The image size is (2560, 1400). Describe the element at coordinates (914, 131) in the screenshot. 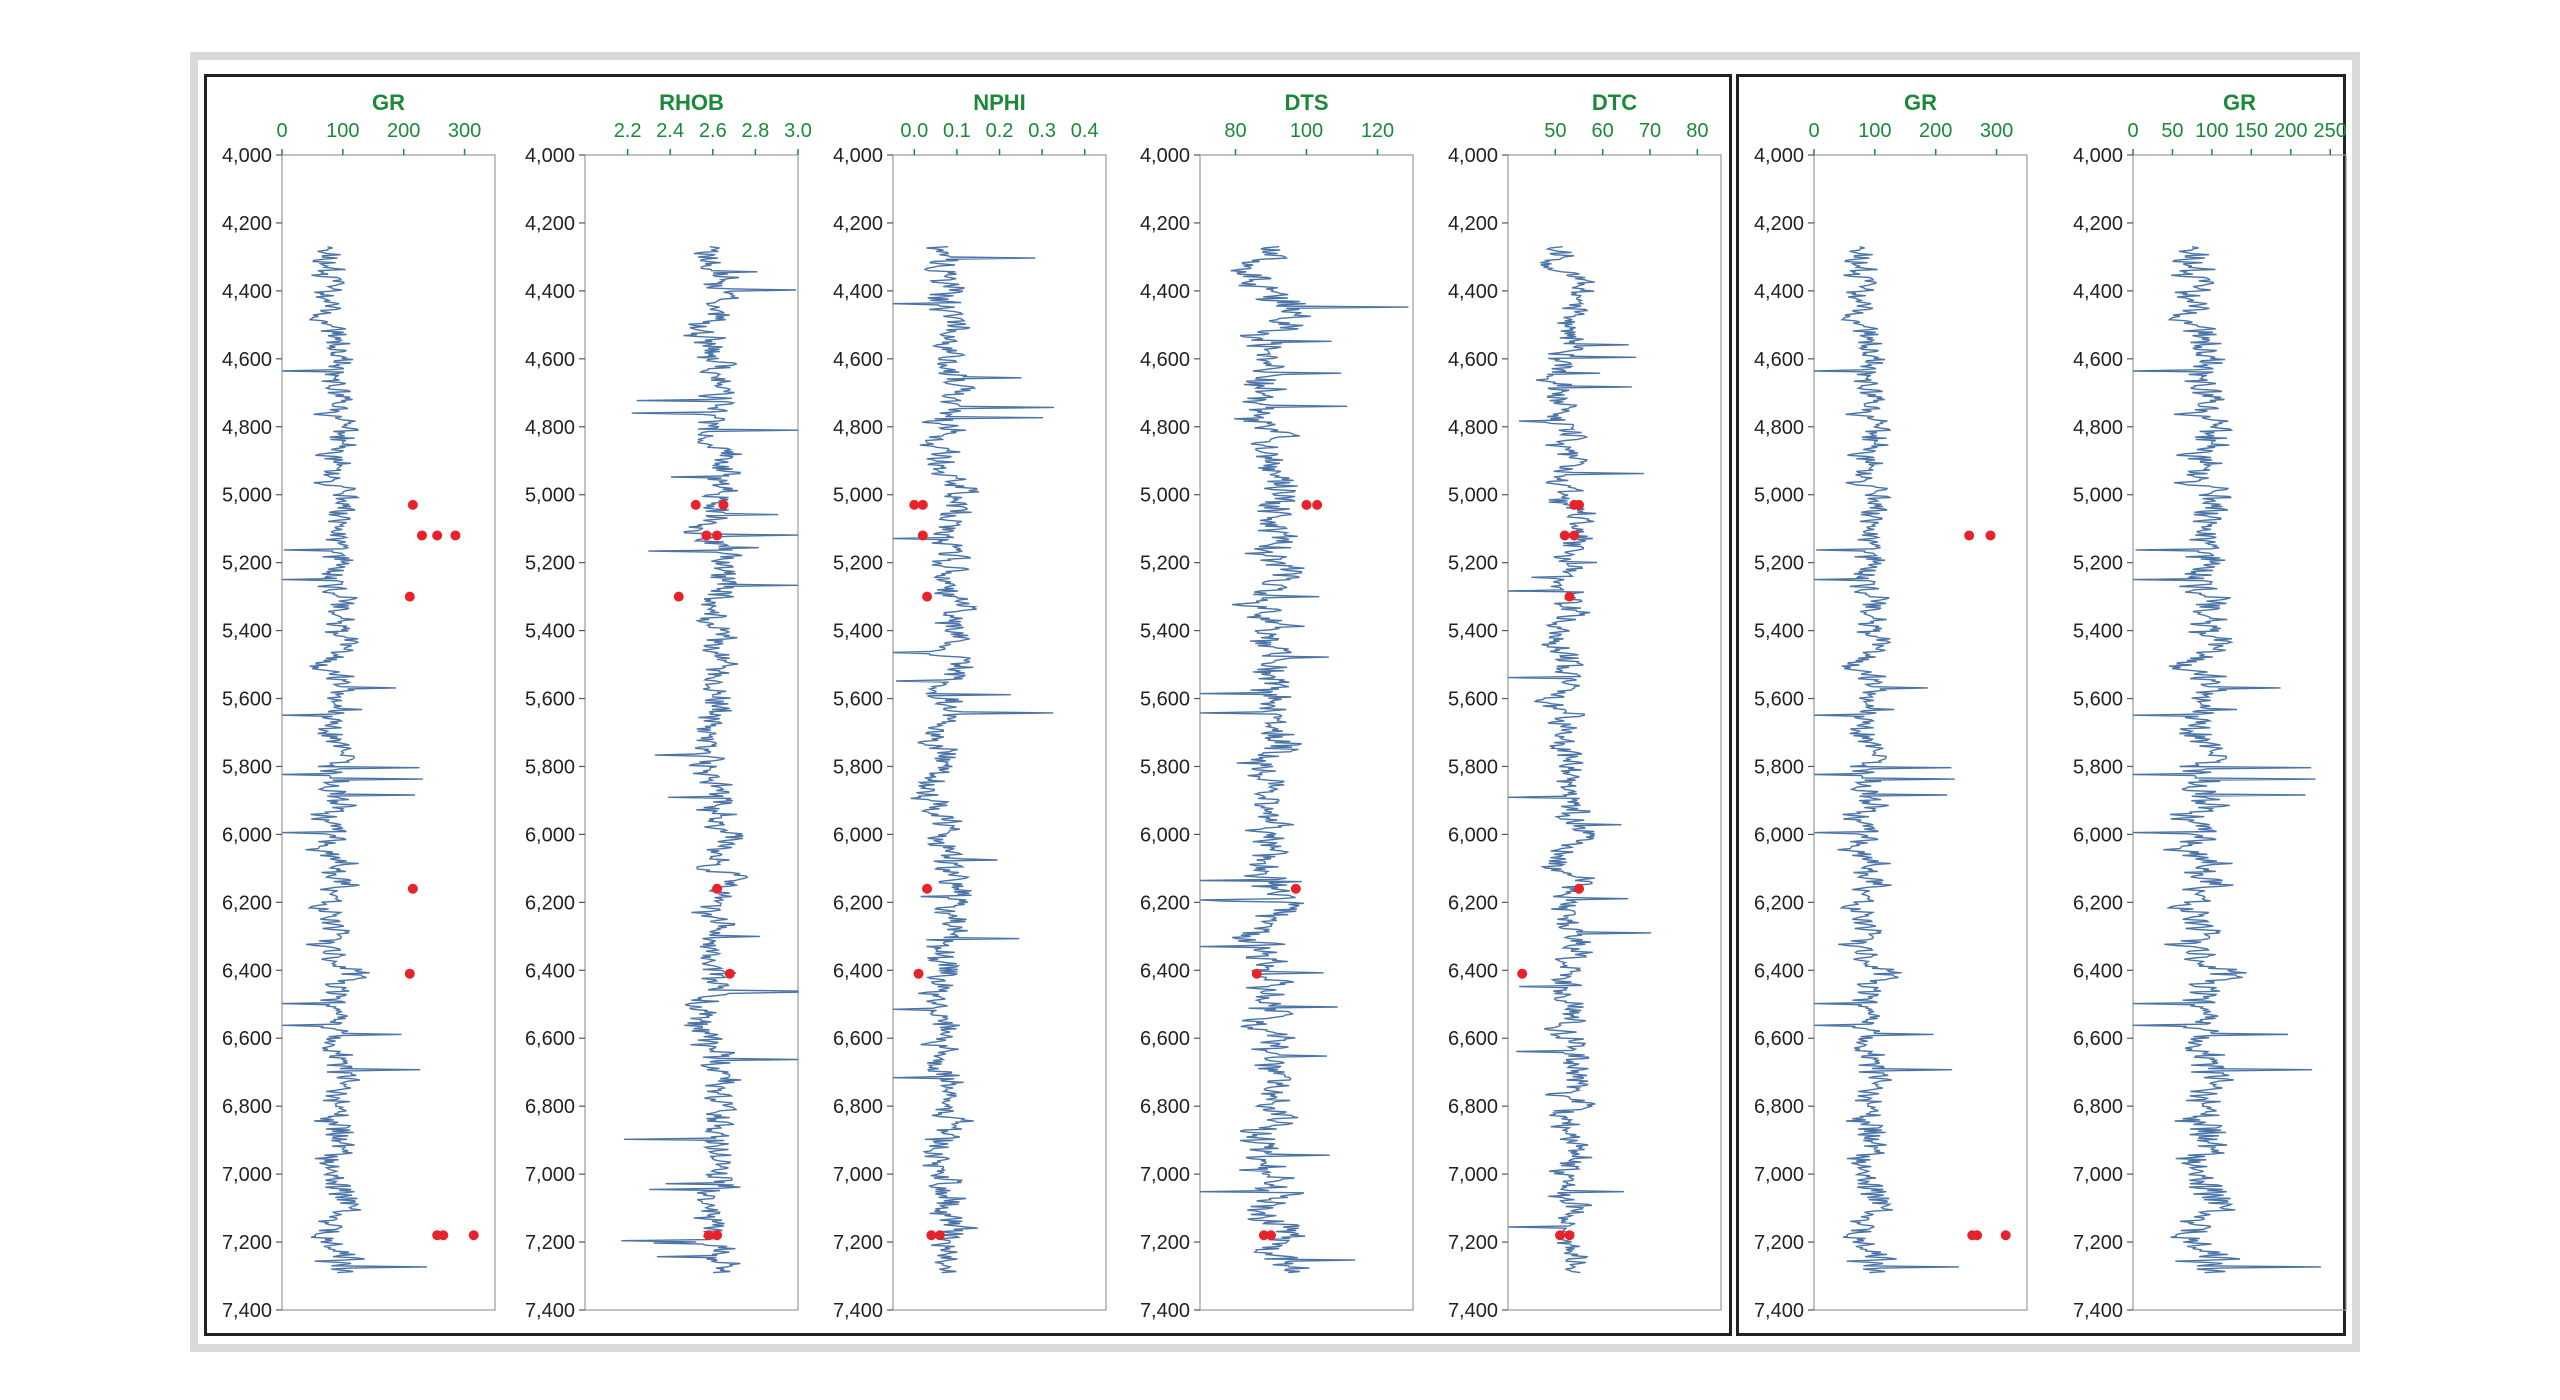

I see `x-tick-label: 0.0` at that location.